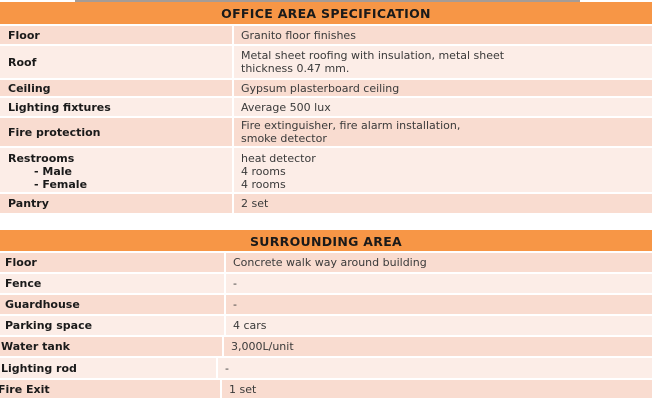  I want to click on row-value: 1 set, so click(238, 389).